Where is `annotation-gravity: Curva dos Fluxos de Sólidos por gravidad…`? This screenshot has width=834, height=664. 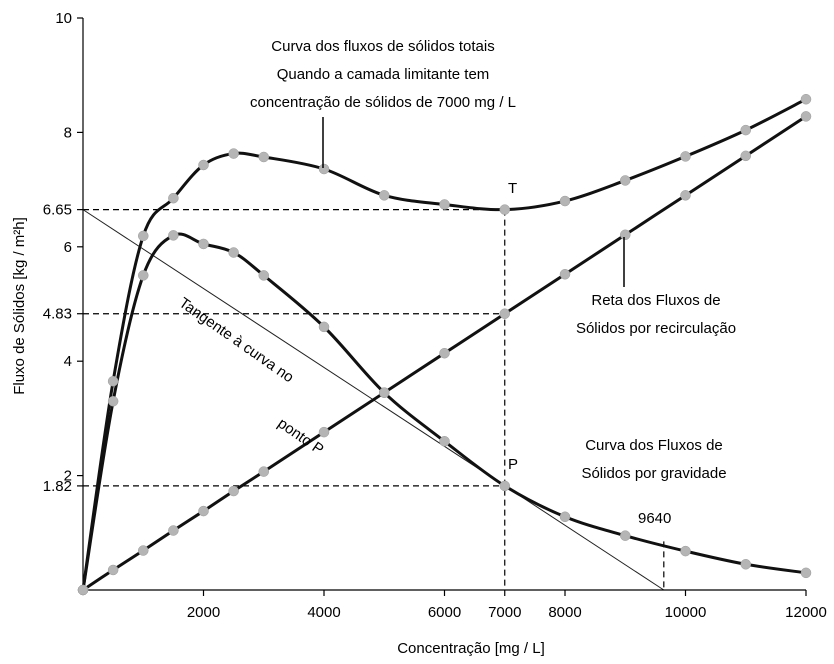
annotation-gravity: Curva dos Fluxos de Sólidos por gravidad… is located at coordinates (653, 459).